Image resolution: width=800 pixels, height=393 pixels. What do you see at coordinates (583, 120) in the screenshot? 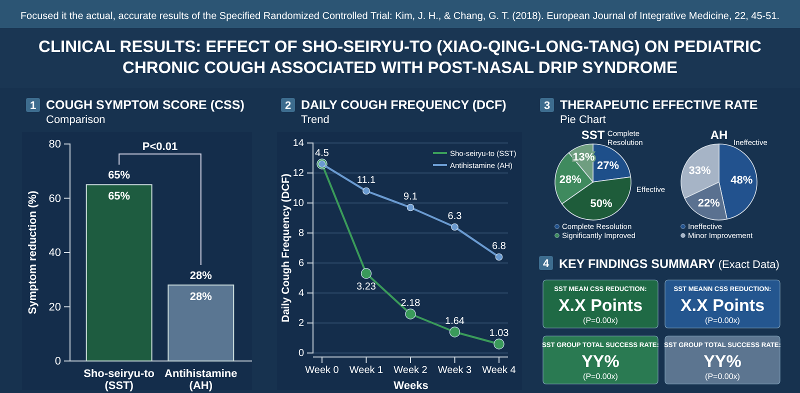
I see `text: Pie Chart` at bounding box center [583, 120].